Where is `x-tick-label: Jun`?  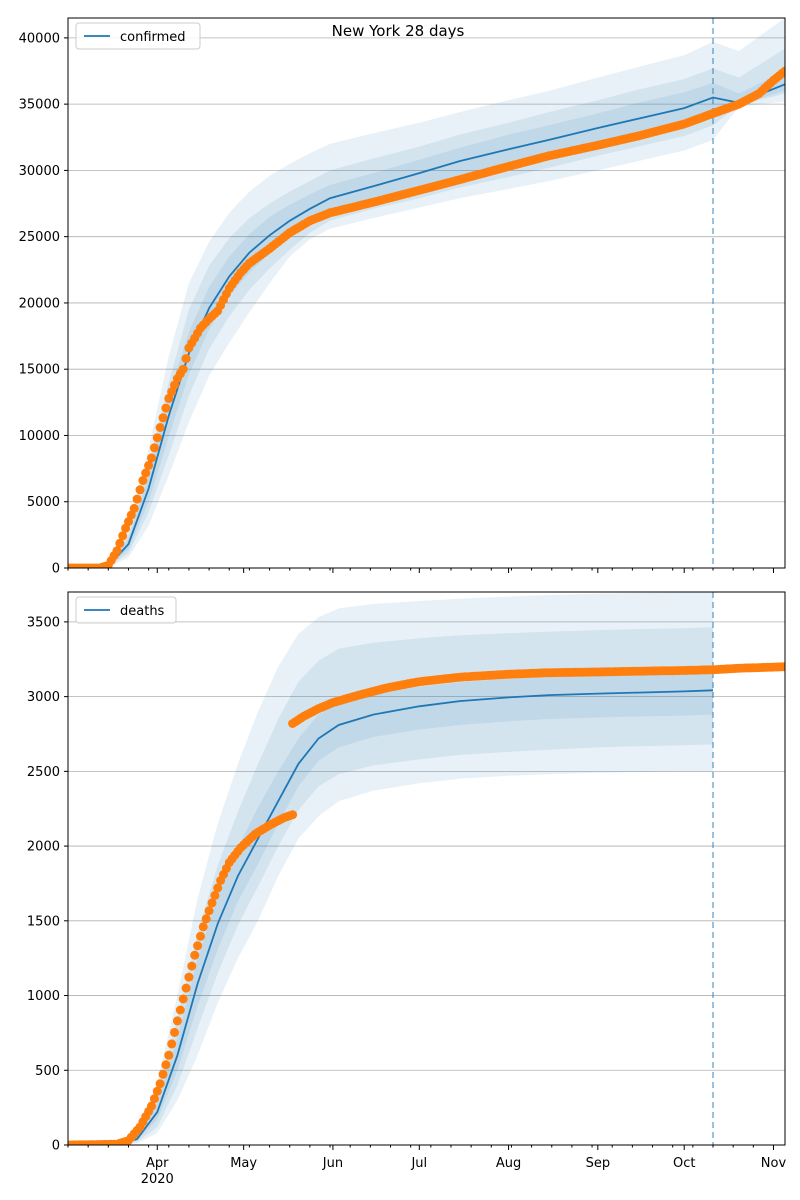
x-tick-label: Jun is located at coordinates (332, 1163).